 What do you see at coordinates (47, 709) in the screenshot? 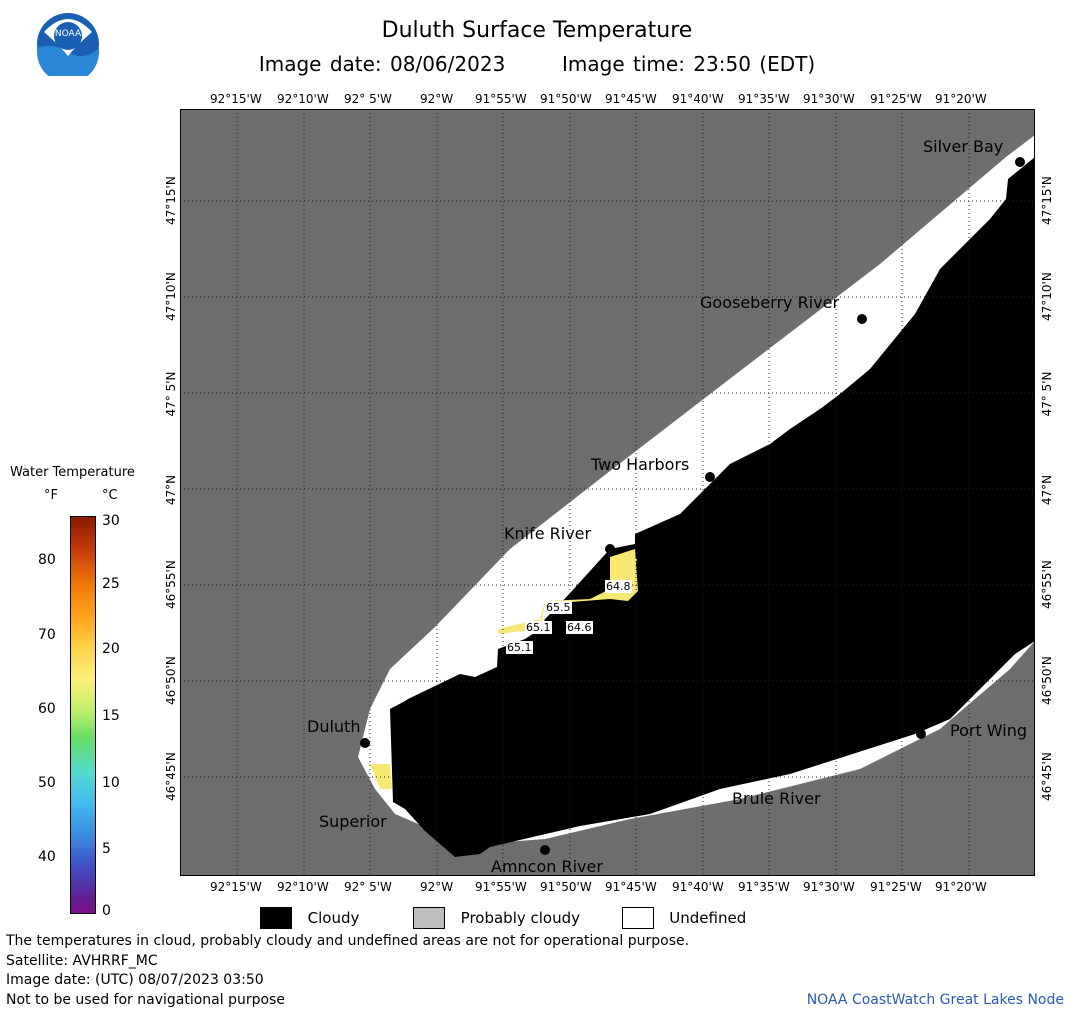
I see `f-tick: 60` at bounding box center [47, 709].